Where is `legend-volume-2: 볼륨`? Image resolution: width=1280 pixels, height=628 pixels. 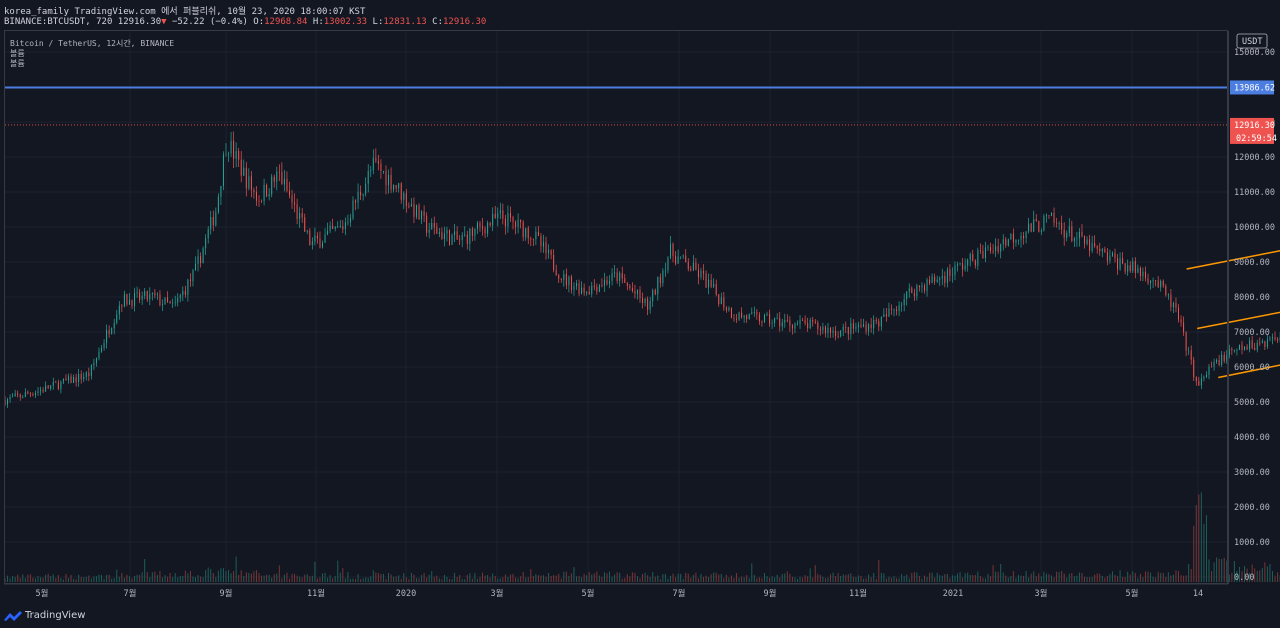 legend-volume-2: 볼륨 is located at coordinates (17, 63).